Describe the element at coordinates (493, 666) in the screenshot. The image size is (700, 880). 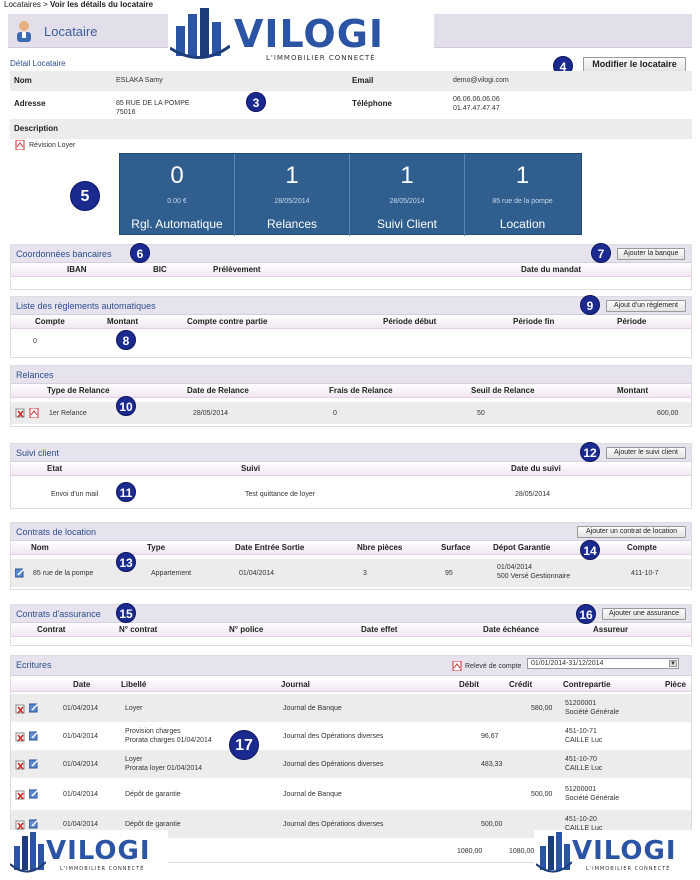
I see `releve-compte-link: Relevé de compte` at that location.